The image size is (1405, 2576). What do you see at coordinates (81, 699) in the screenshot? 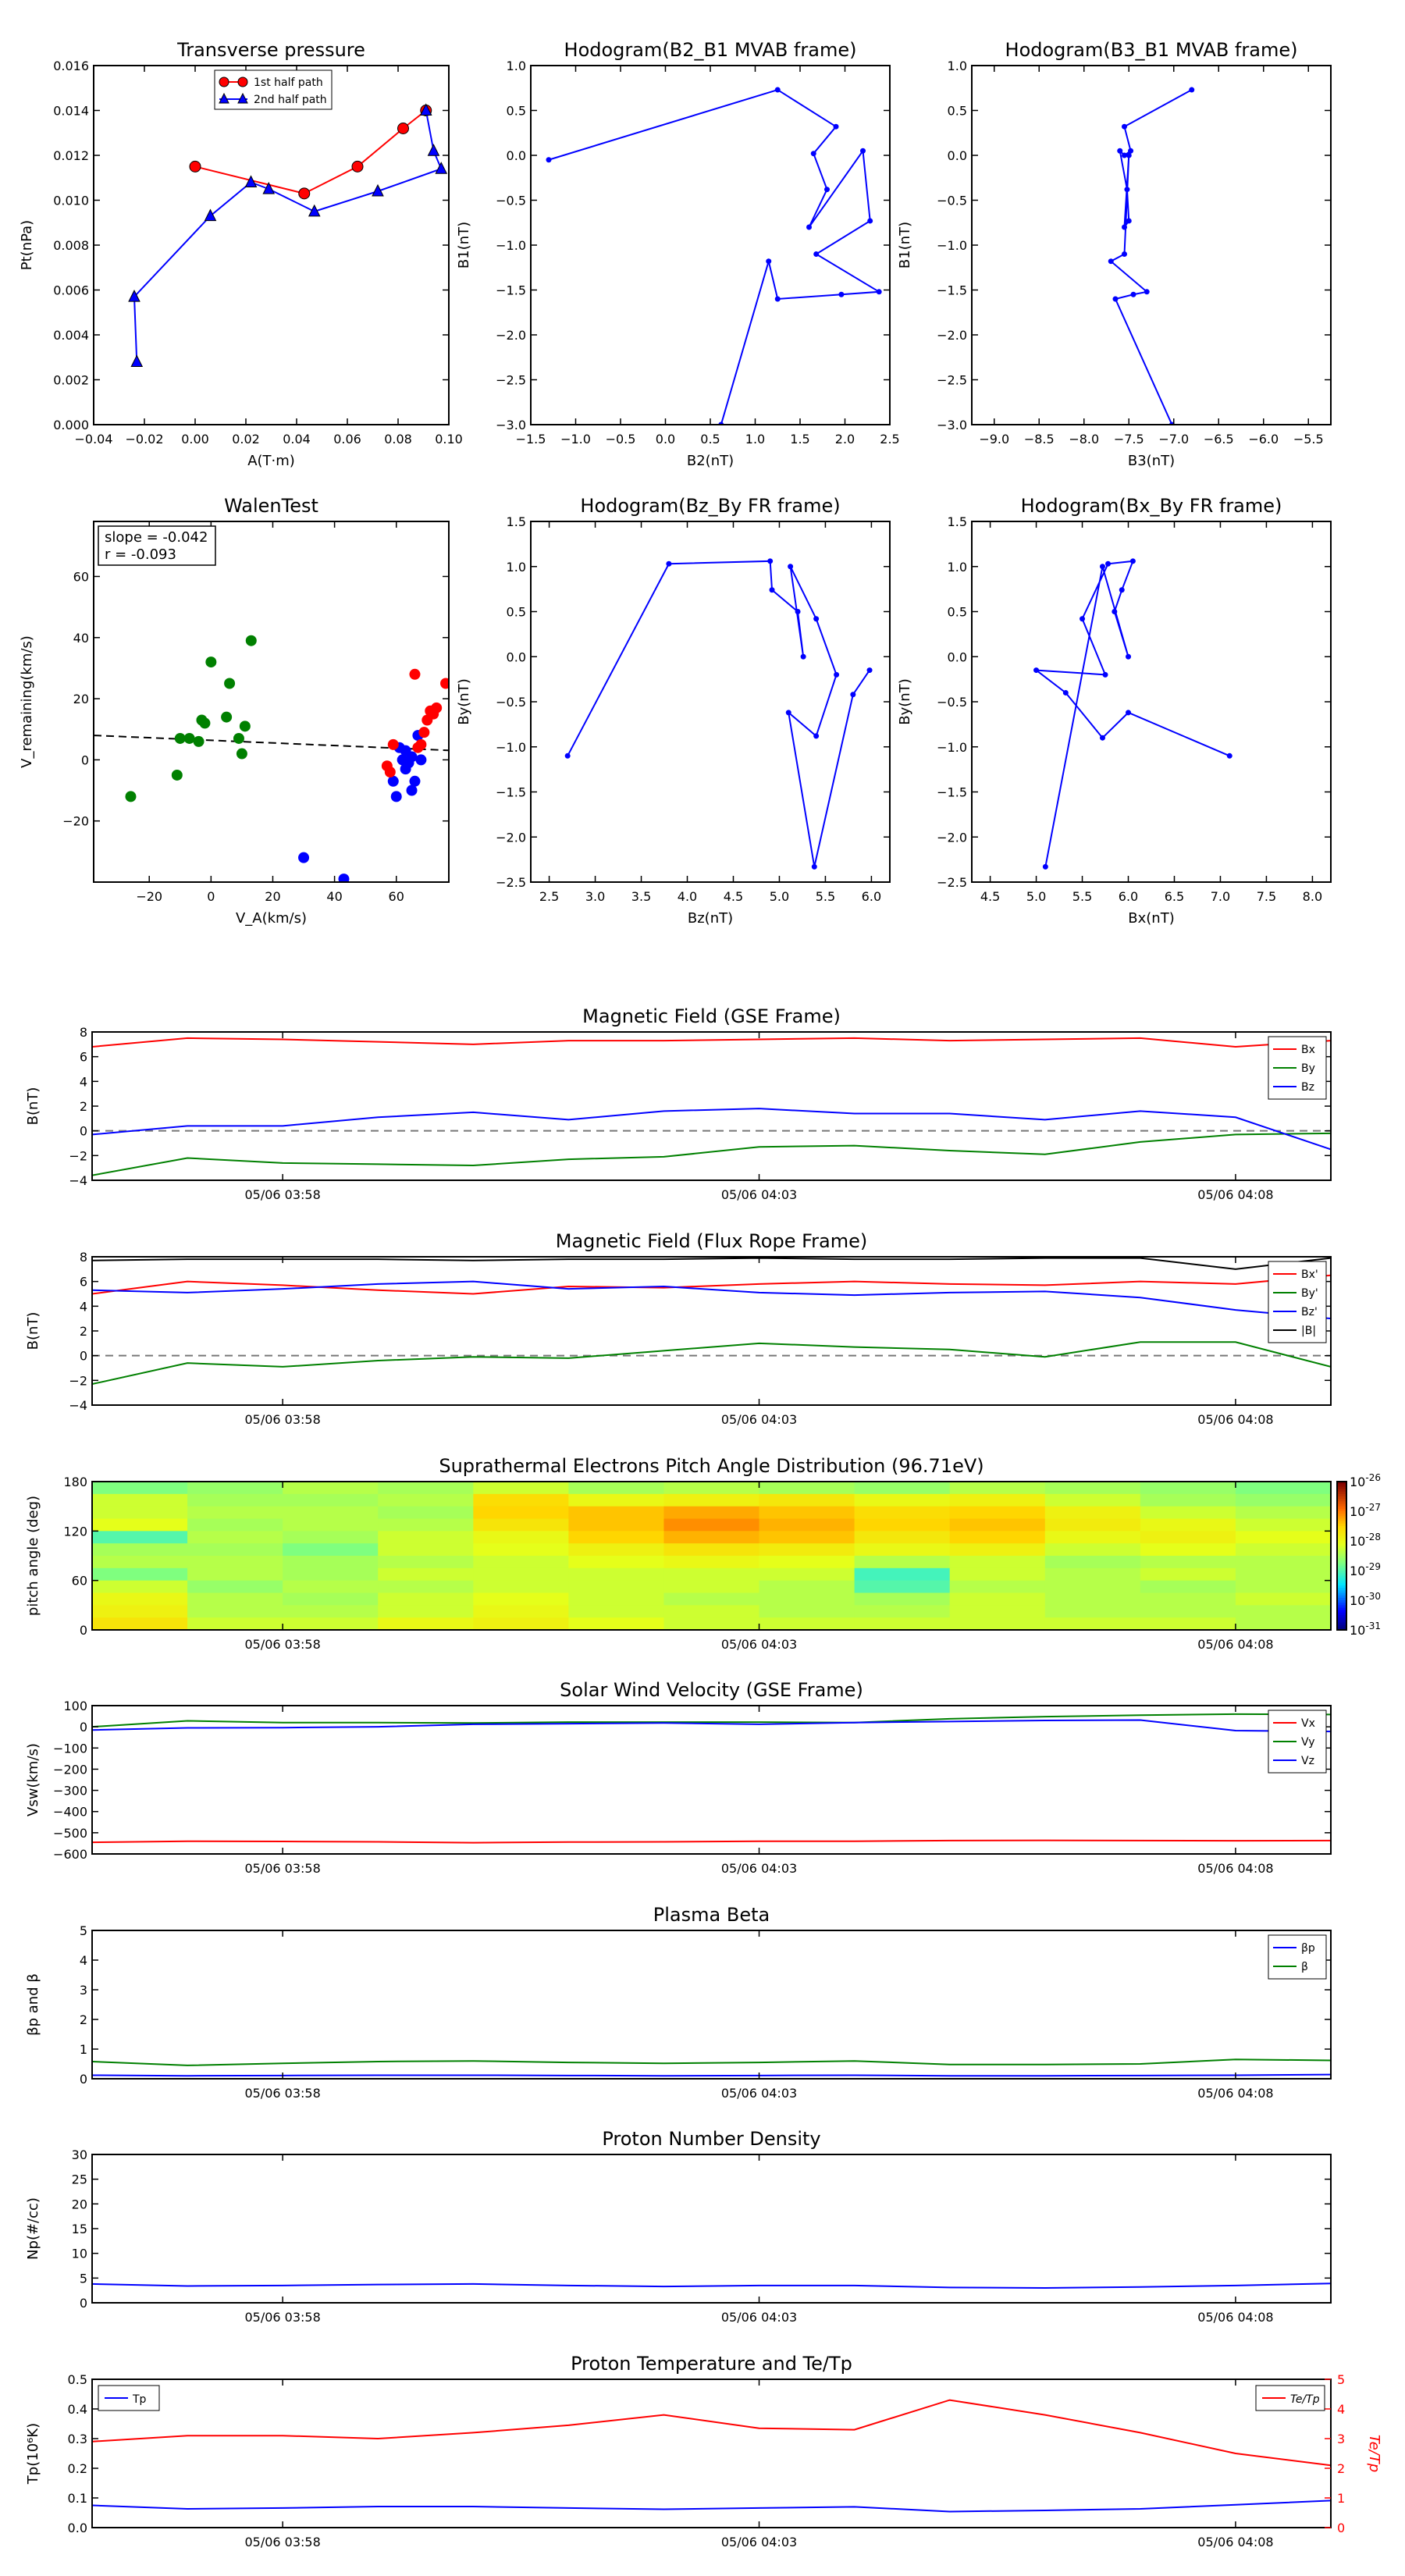
I see `y-tick-label: 20` at bounding box center [81, 699].